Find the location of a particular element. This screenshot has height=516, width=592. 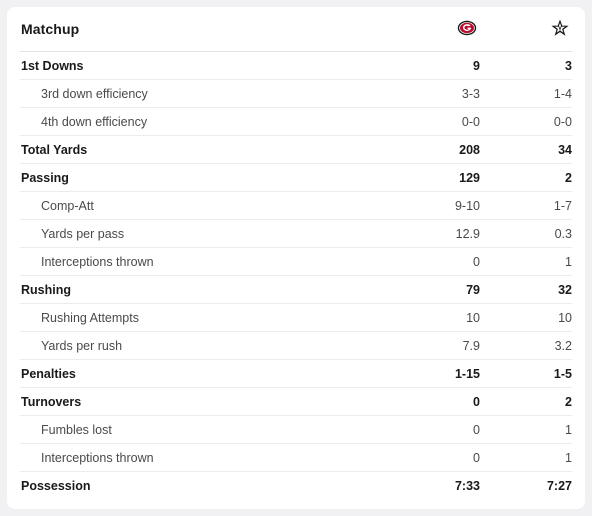

stat-row: Penalties 1-15 1-5 is located at coordinates (296, 374).